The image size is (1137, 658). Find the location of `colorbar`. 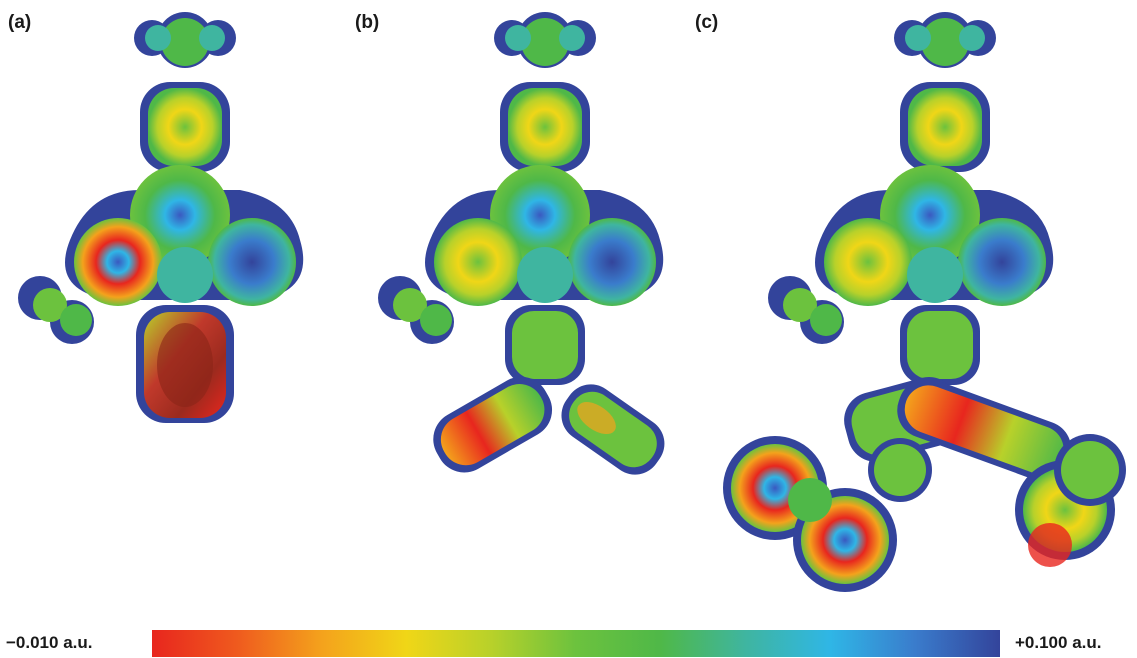

colorbar is located at coordinates (576, 643).